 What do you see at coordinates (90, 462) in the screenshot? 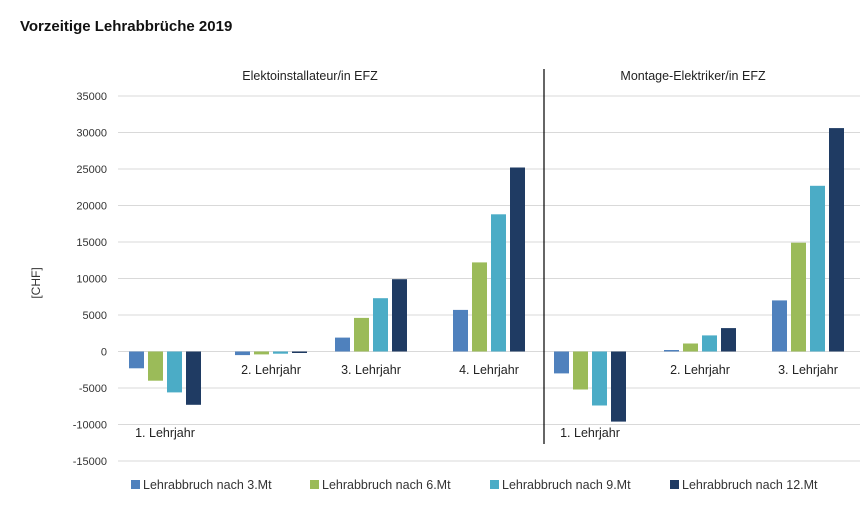
I see `y-tick-label: -15000` at bounding box center [90, 462].